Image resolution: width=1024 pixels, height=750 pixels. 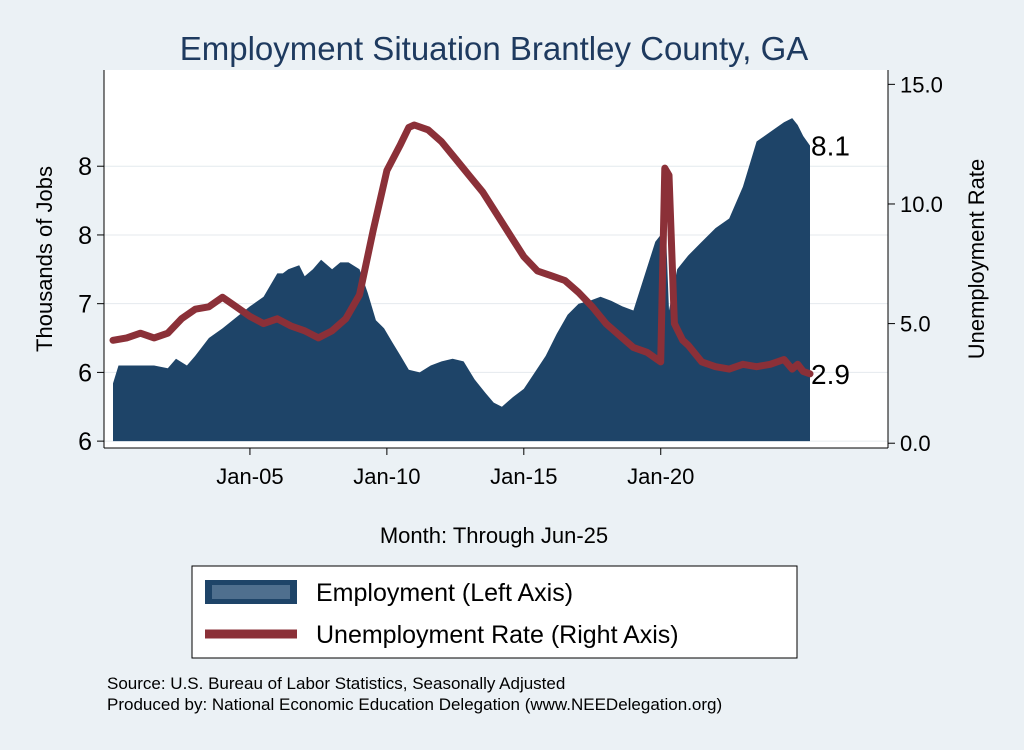 What do you see at coordinates (921, 84) in the screenshot?
I see `right-tick-label-3: 15.0` at bounding box center [921, 84].